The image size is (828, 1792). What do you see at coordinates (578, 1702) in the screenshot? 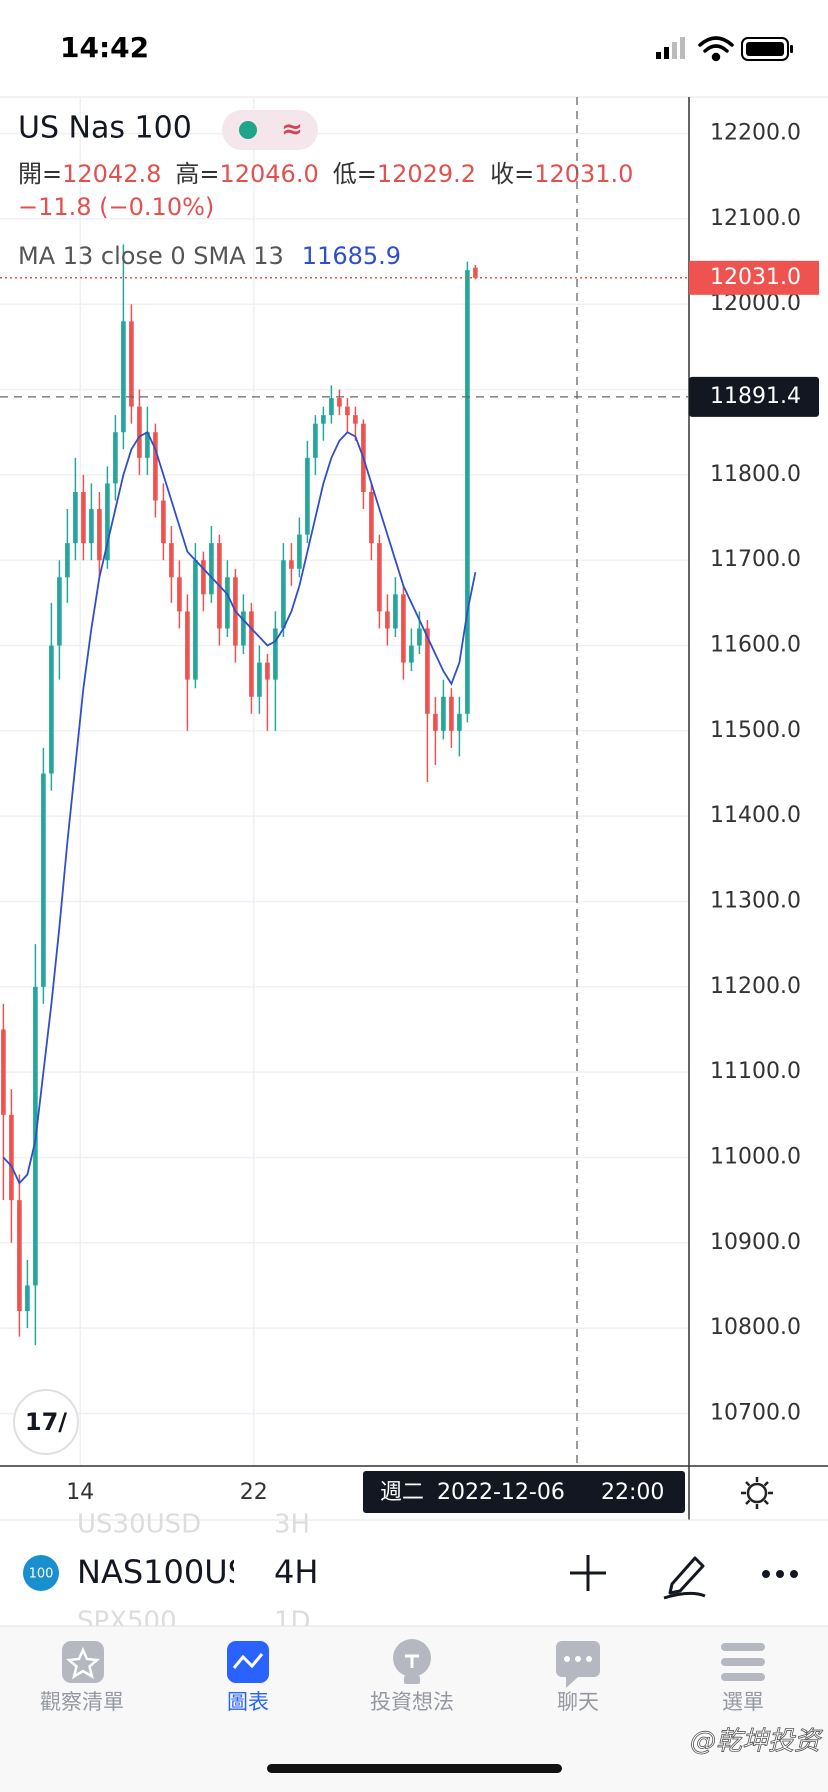
I see `tab-label: 聊天` at bounding box center [578, 1702].